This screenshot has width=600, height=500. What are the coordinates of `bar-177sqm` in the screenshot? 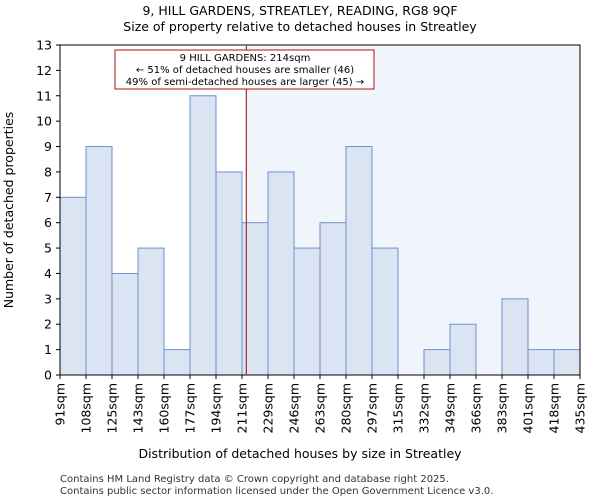 It's located at (203, 235).